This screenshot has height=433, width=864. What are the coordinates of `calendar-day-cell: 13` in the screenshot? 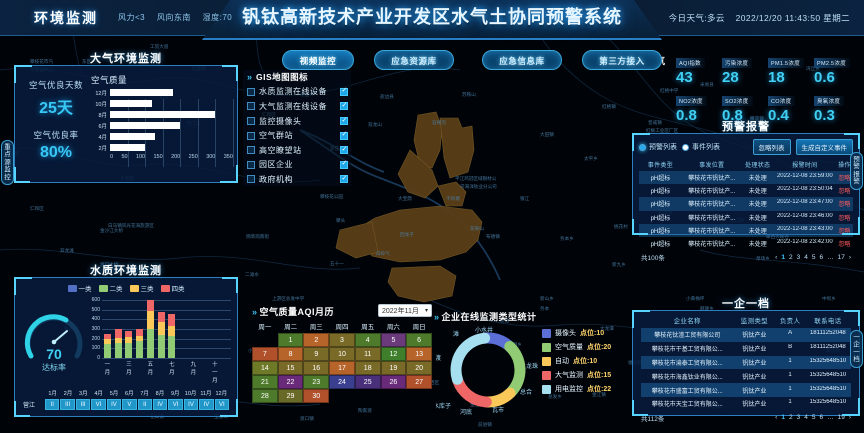 It's located at (419, 354).